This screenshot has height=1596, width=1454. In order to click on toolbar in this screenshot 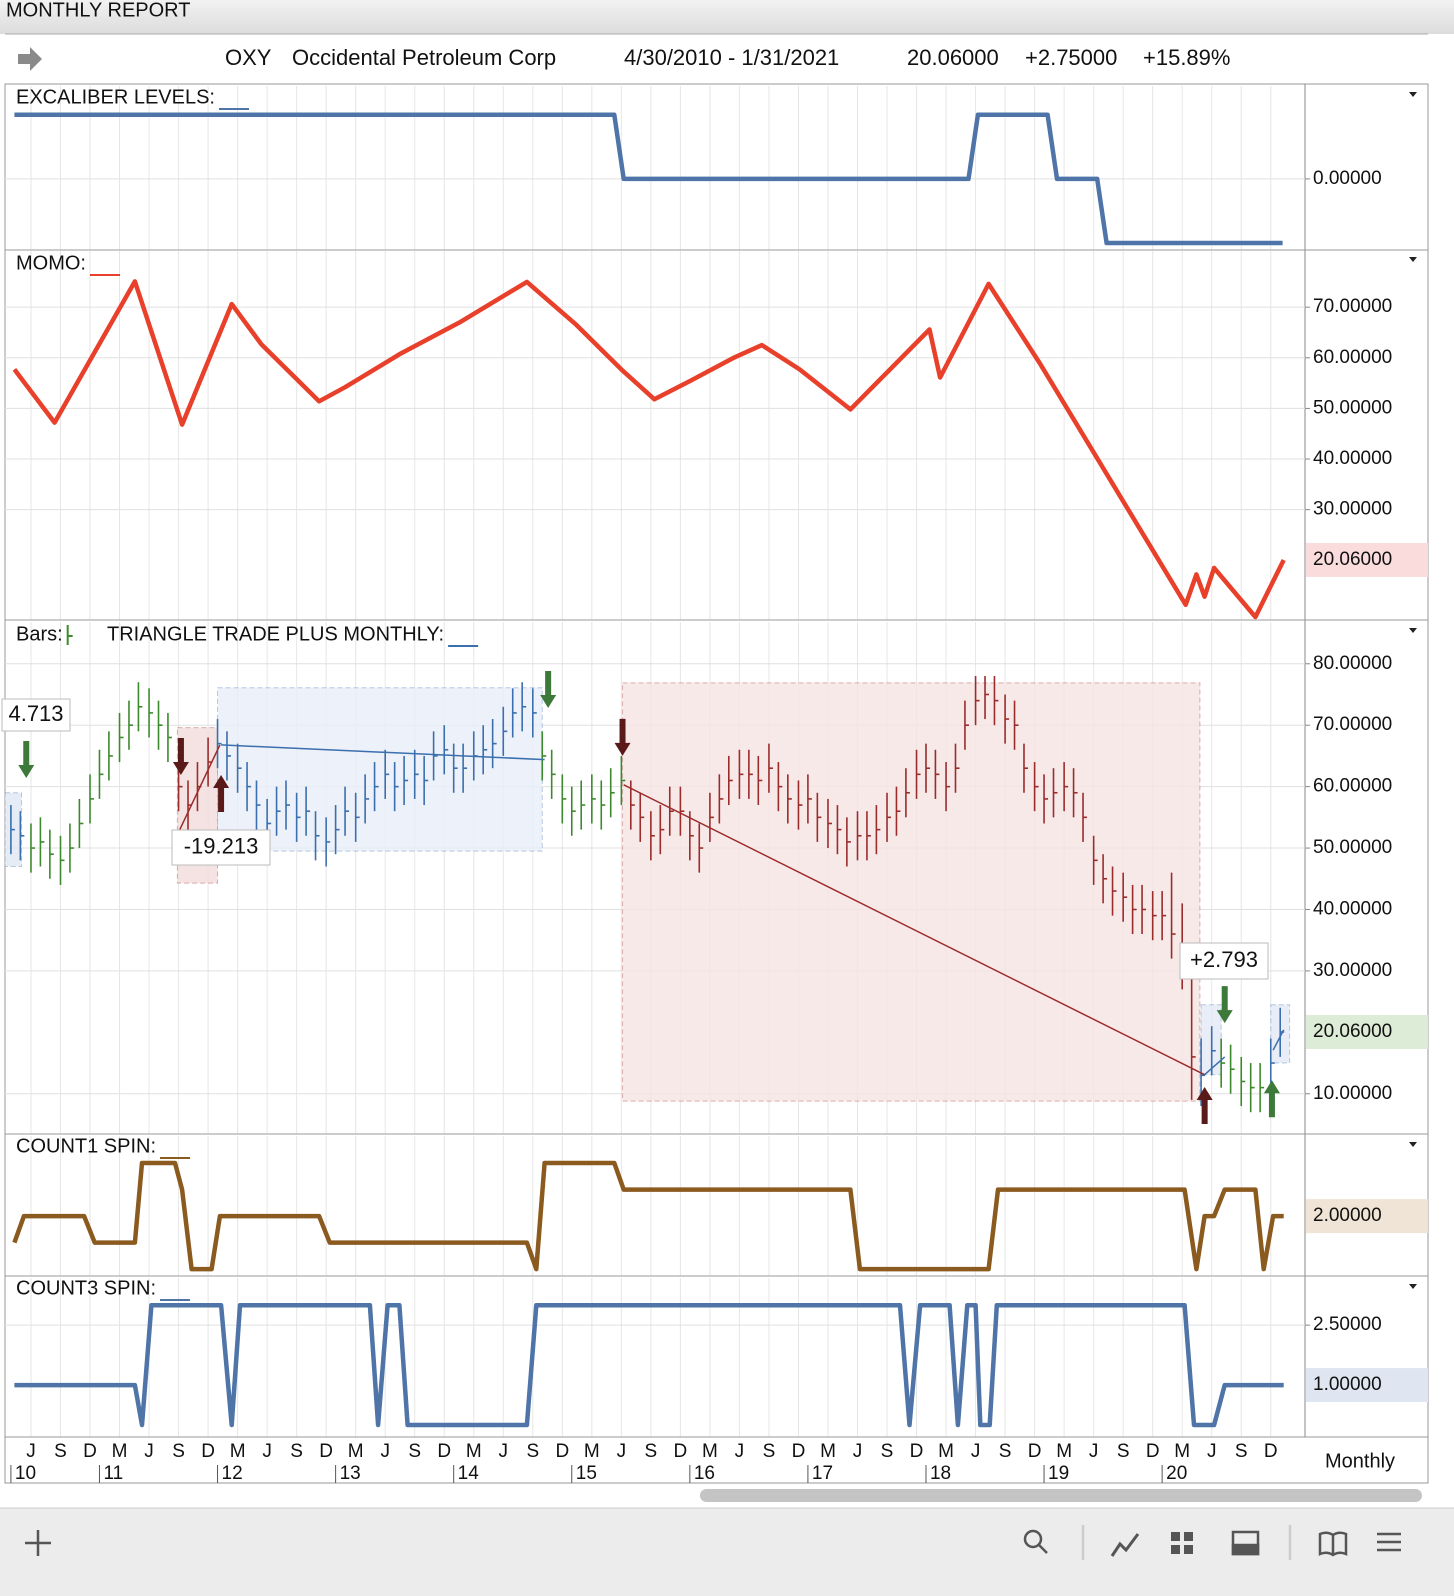, I will do `click(727, 1552)`.